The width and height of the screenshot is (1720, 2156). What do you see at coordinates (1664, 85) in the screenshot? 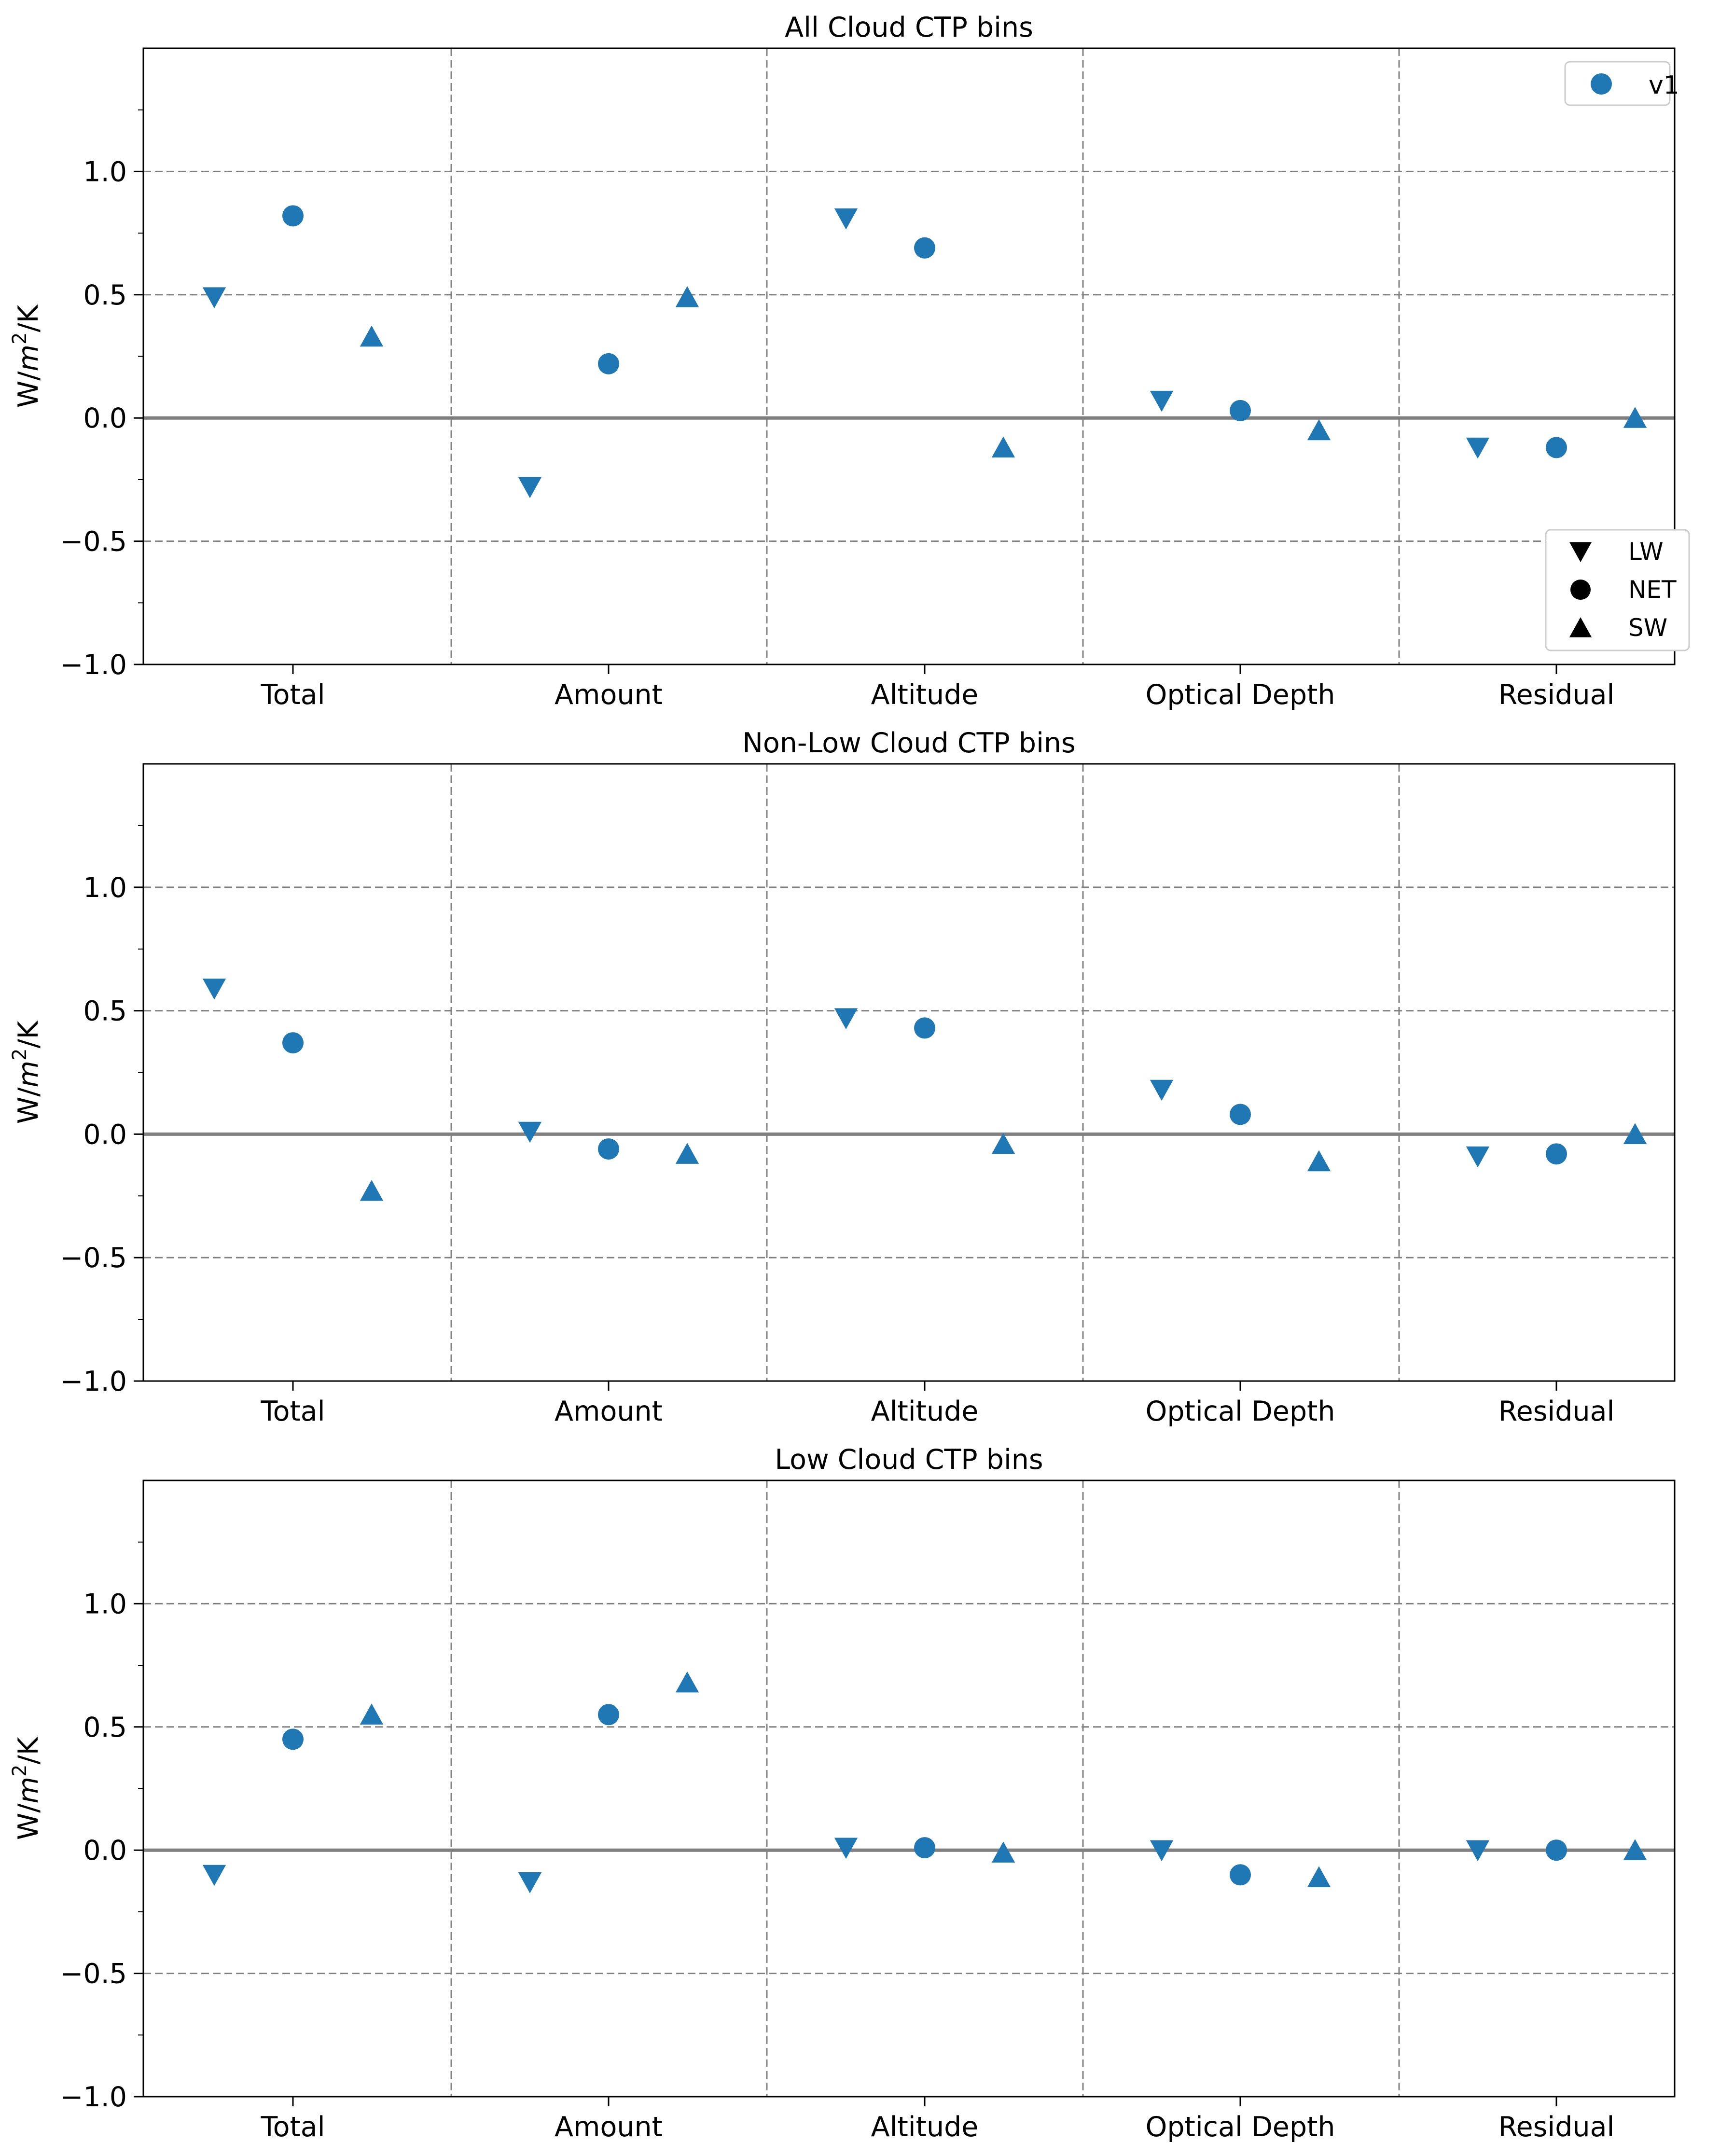
I see `legend-label-v1: v1` at bounding box center [1664, 85].